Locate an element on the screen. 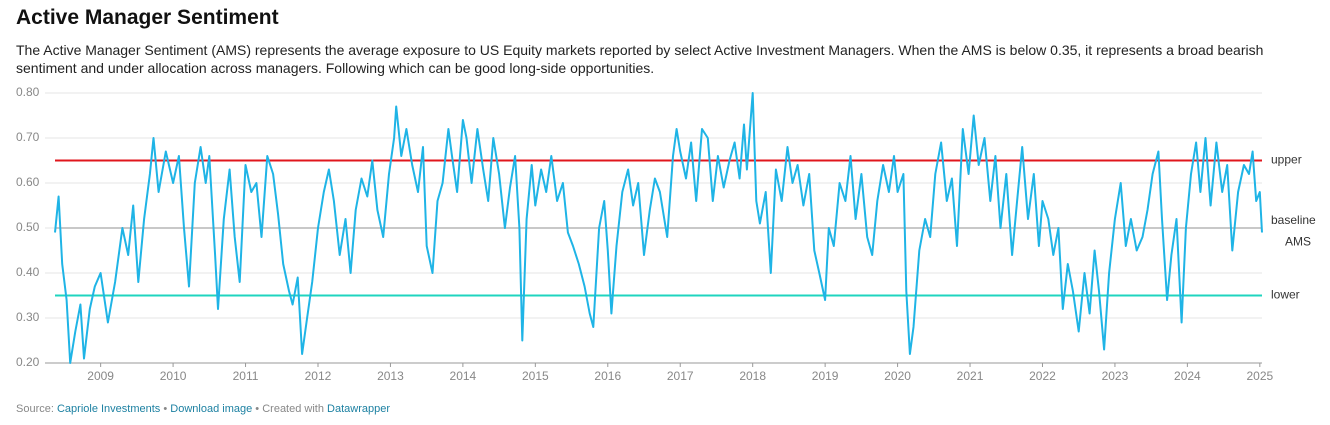  x-tick-label: 2021 is located at coordinates (970, 376).